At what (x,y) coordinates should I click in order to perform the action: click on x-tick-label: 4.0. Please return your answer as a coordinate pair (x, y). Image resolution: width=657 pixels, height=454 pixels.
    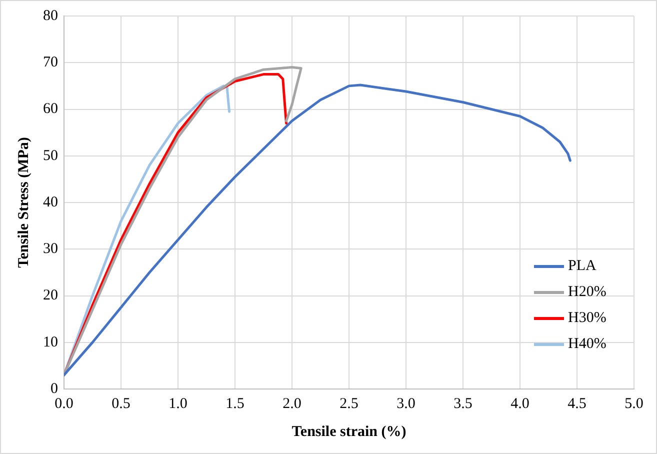
    Looking at the image, I should click on (520, 404).